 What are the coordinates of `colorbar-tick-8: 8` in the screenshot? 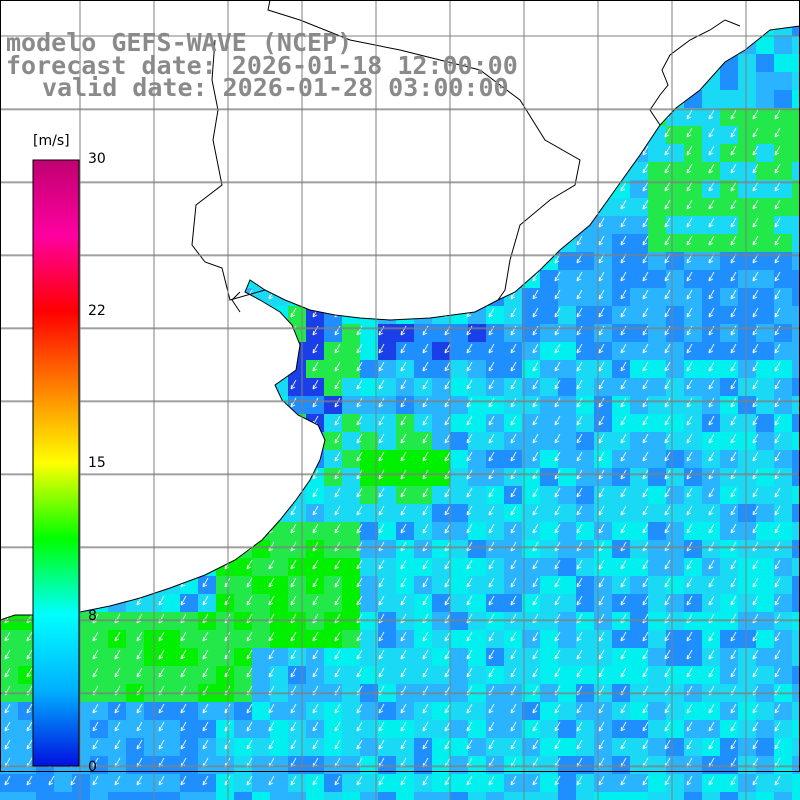 It's located at (92, 616).